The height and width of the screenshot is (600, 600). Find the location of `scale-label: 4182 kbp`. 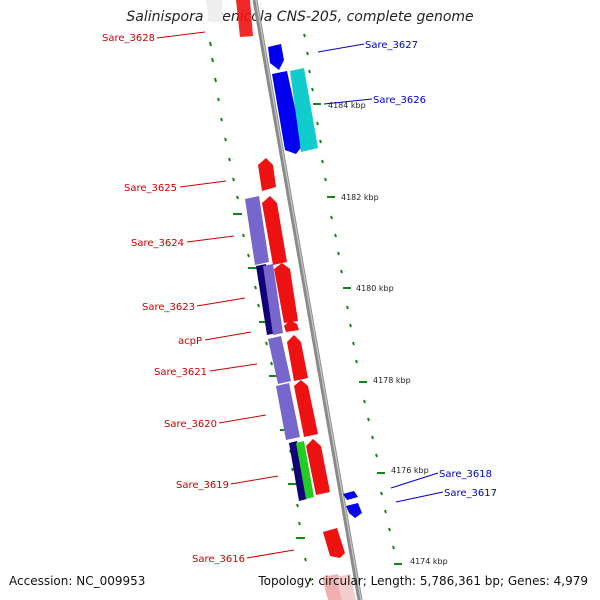

scale-label: 4182 kbp is located at coordinates (360, 197).